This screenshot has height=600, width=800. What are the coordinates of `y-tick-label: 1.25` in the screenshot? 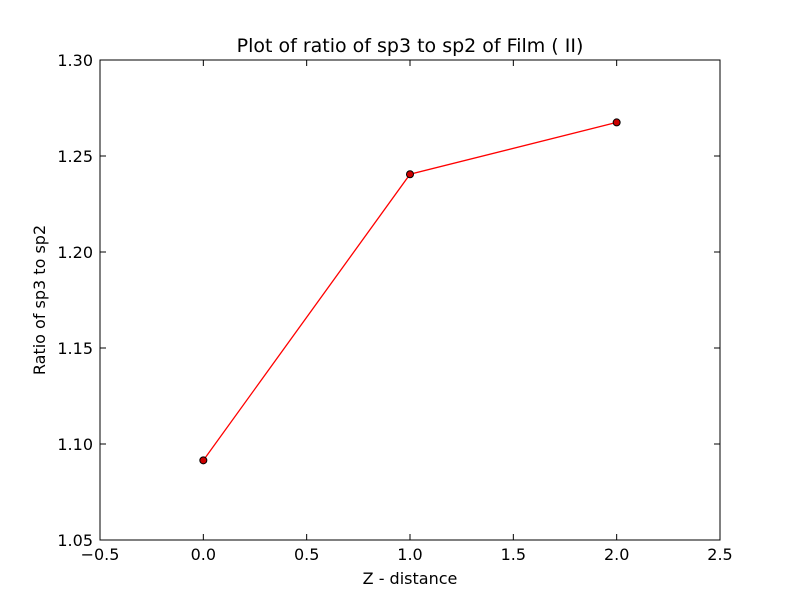 It's located at (75, 156).